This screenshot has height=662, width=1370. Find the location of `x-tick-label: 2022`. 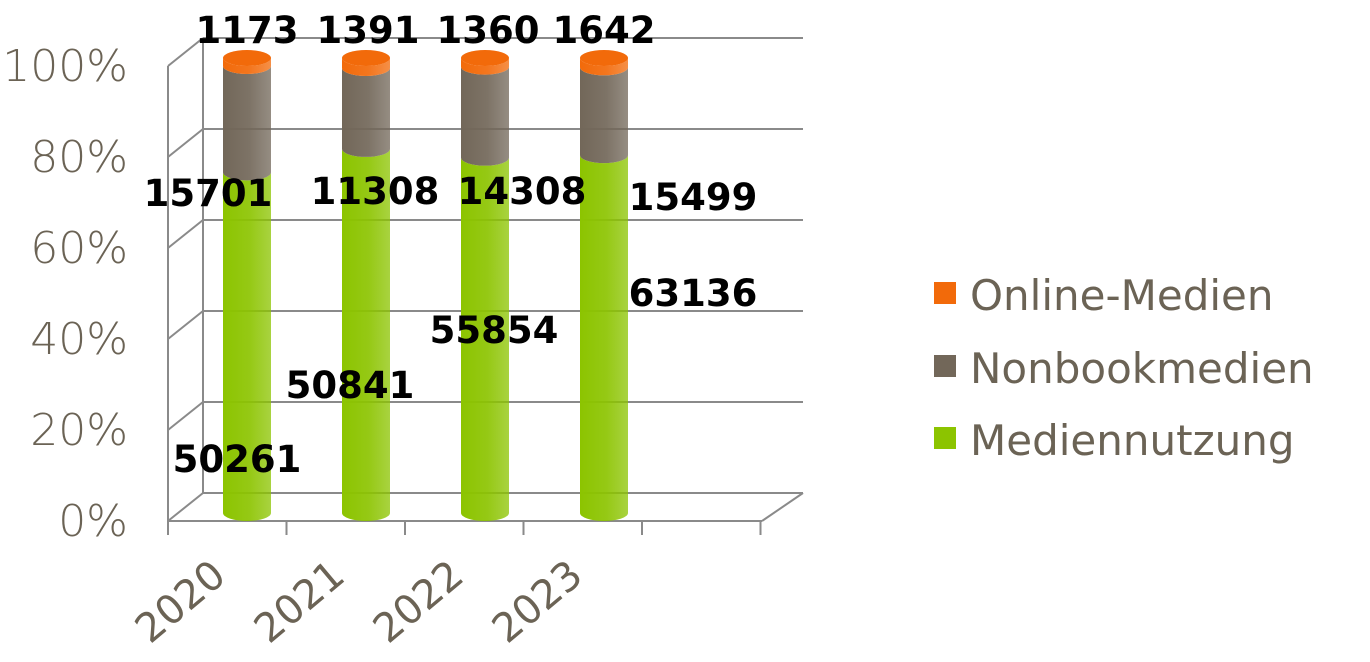

x-tick-label: 2022 is located at coordinates (419, 602).